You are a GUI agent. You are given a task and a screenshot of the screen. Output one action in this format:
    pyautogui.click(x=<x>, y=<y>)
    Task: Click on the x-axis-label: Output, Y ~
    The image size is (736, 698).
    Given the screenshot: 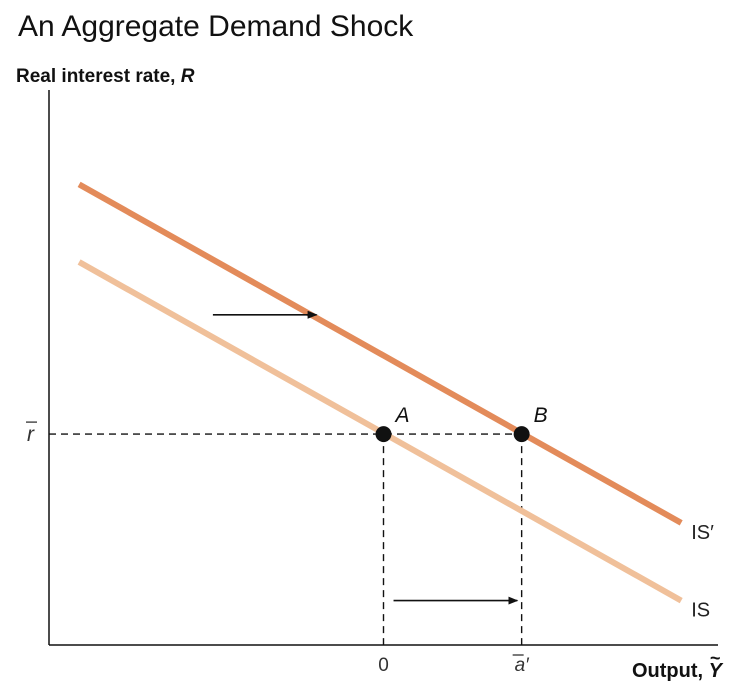 What is the action you would take?
    pyautogui.click(x=677, y=665)
    